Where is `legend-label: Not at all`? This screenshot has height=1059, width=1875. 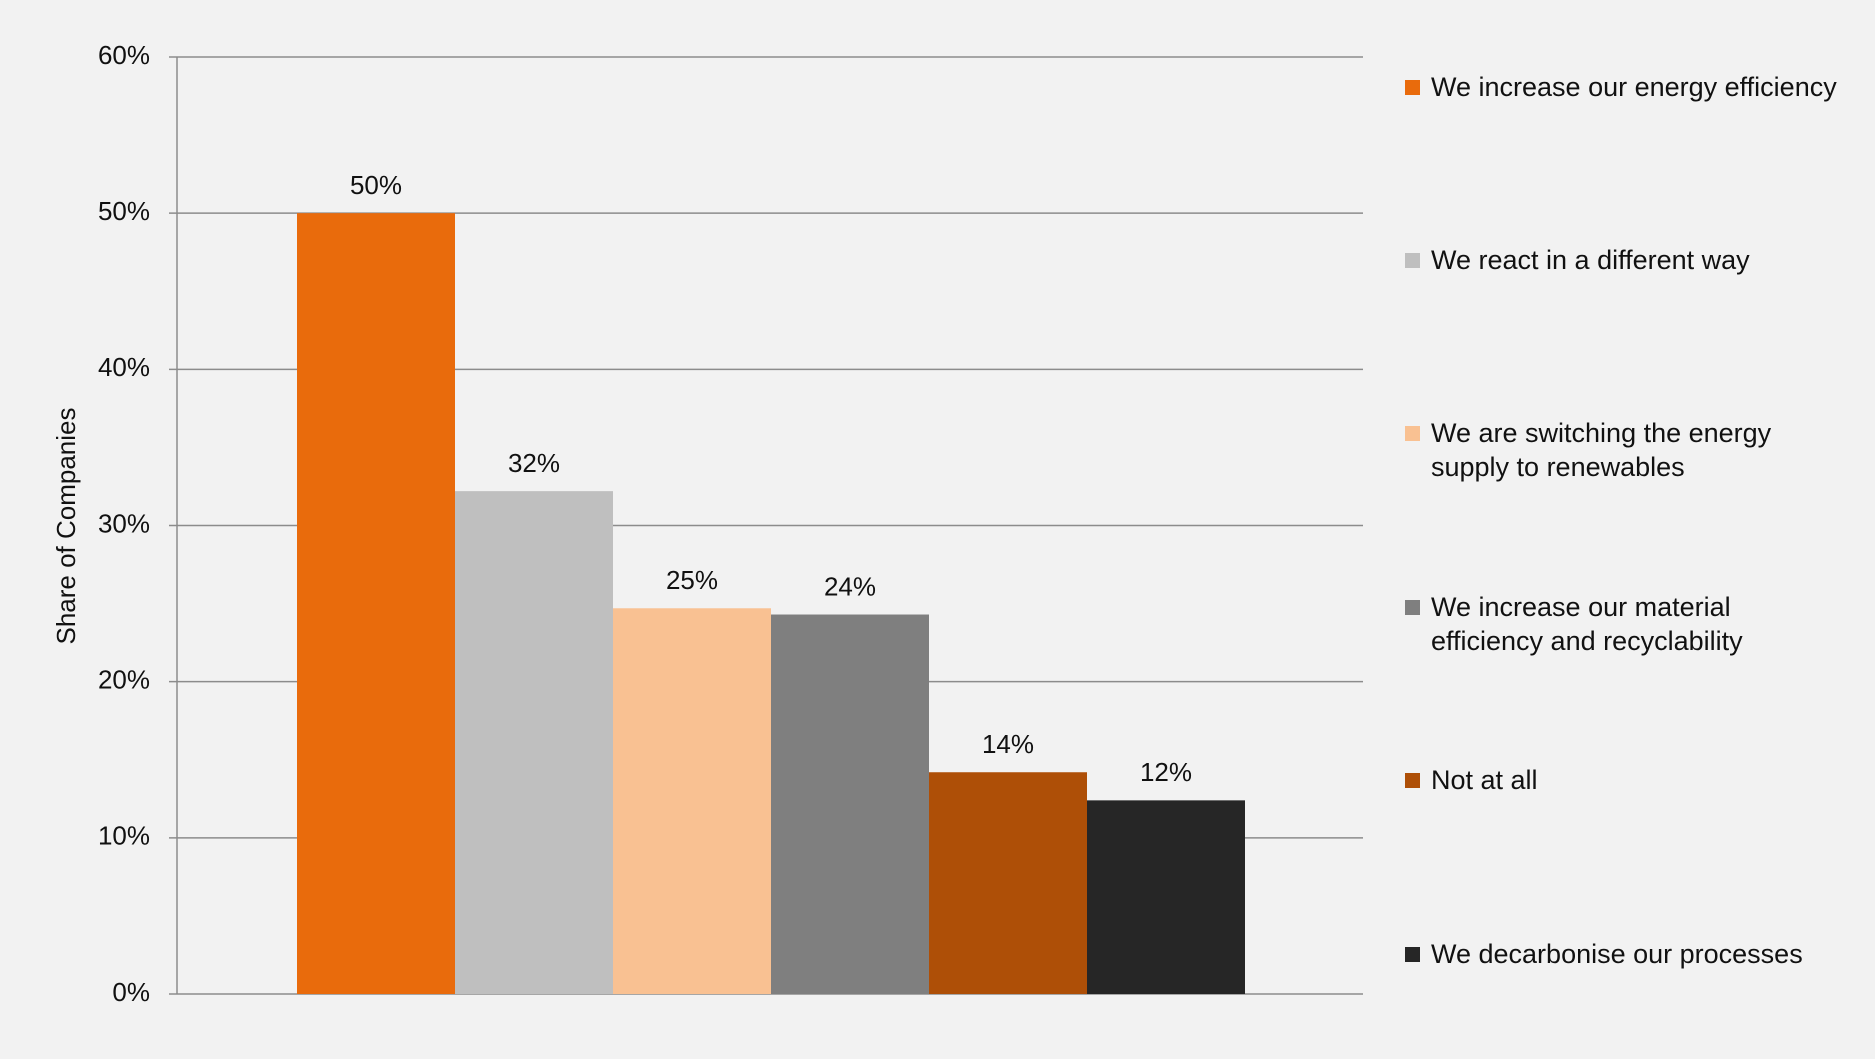 legend-label: Not at all is located at coordinates (1484, 780).